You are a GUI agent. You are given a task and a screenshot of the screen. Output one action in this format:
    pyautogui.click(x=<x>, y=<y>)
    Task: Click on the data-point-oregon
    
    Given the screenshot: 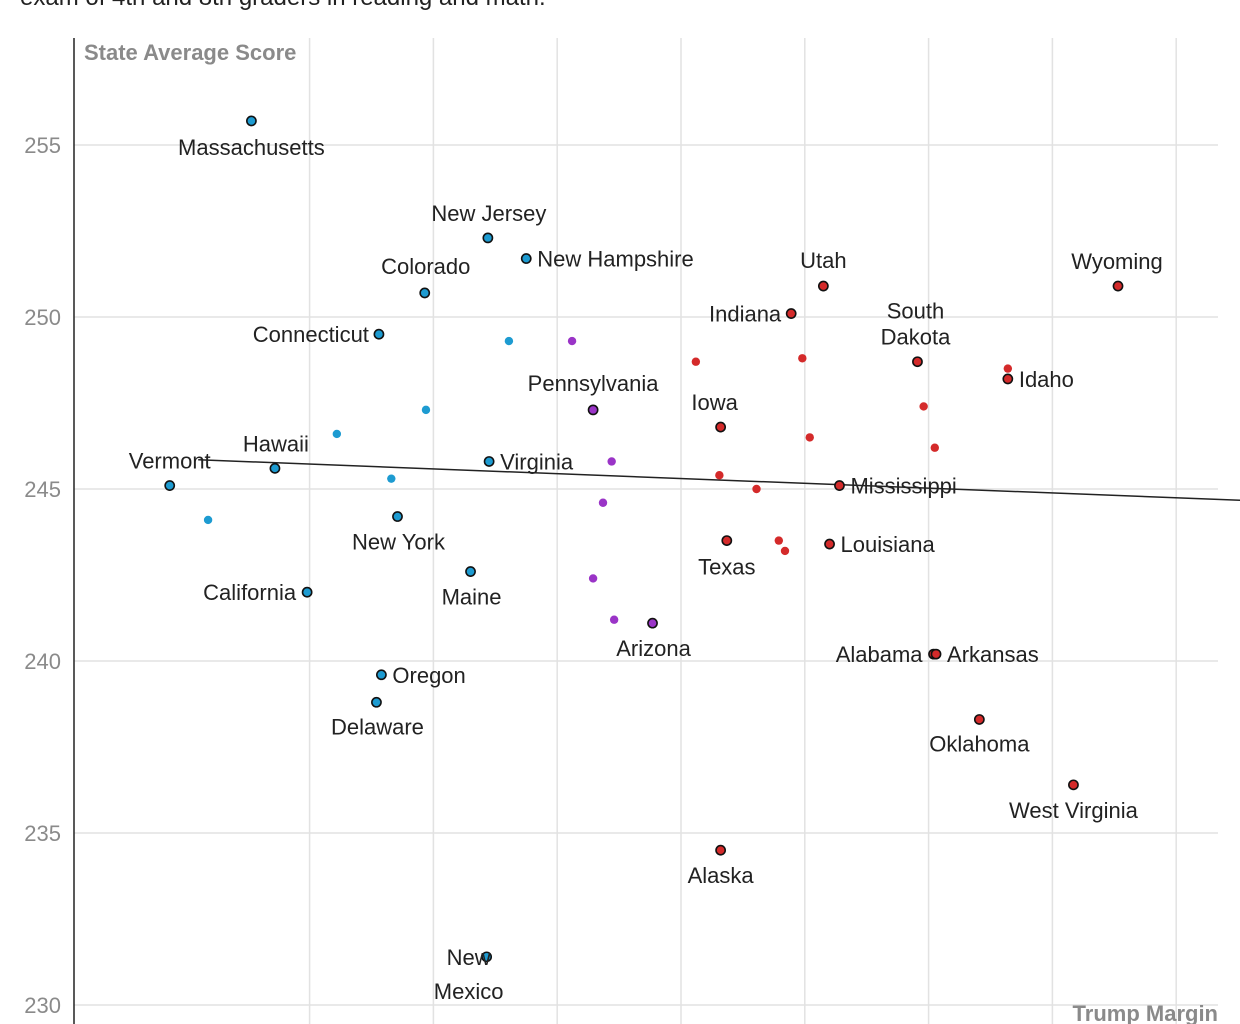 What is the action you would take?
    pyautogui.click(x=381, y=675)
    